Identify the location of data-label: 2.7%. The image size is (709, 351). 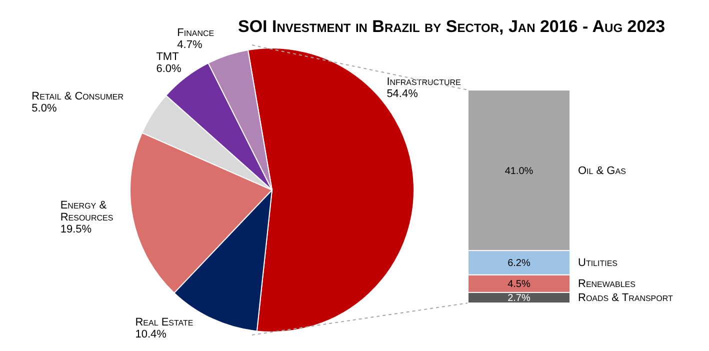
(519, 298).